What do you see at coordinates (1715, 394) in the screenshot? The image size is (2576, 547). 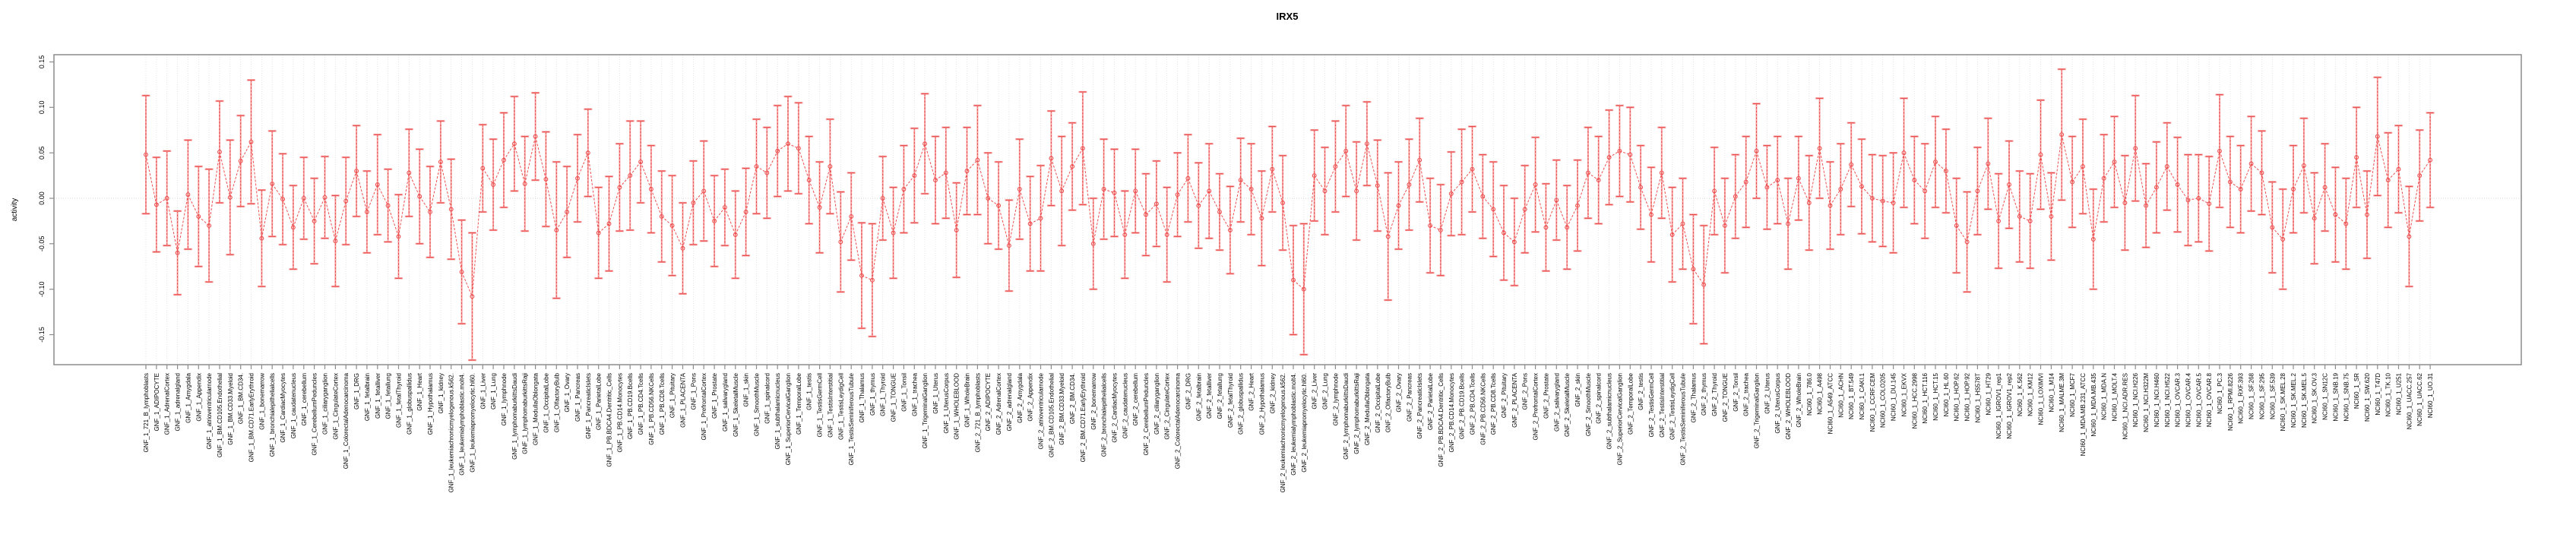 I see `x-tick-label: GNF_2_Thyroid` at bounding box center [1715, 394].